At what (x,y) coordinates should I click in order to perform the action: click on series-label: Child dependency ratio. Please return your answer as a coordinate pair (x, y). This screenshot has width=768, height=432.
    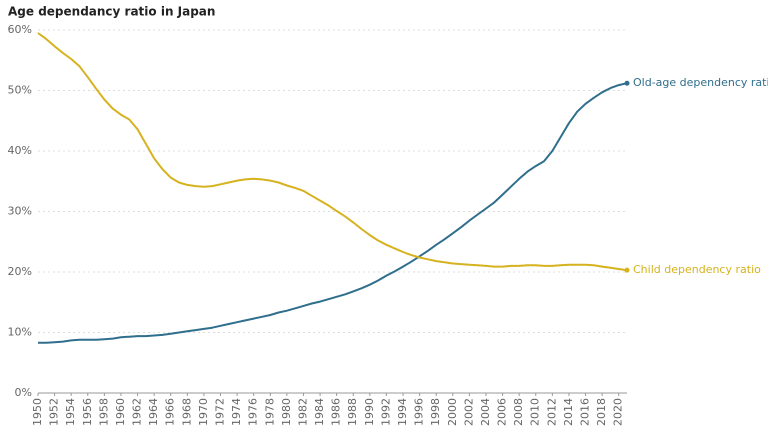
    Looking at the image, I should click on (697, 269).